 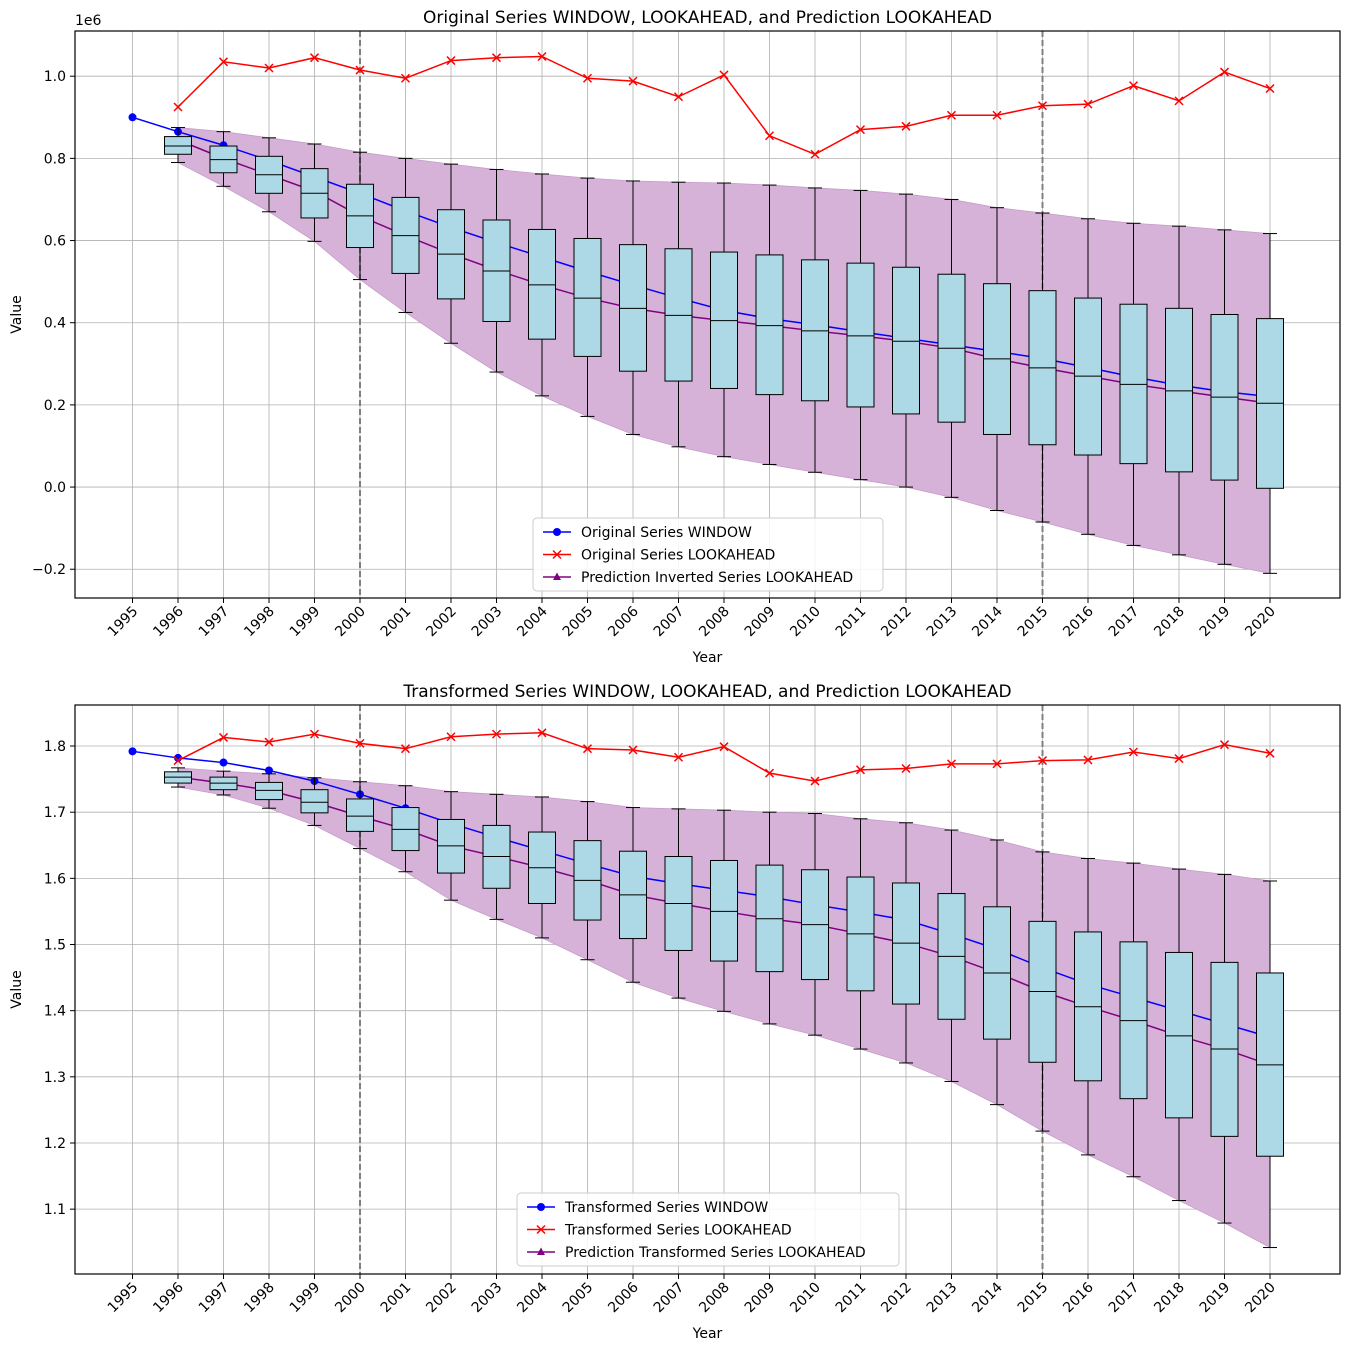 What do you see at coordinates (717, 578) in the screenshot?
I see `legend-label-prediction: Prediction Inverted Series LOOKAHEAD` at bounding box center [717, 578].